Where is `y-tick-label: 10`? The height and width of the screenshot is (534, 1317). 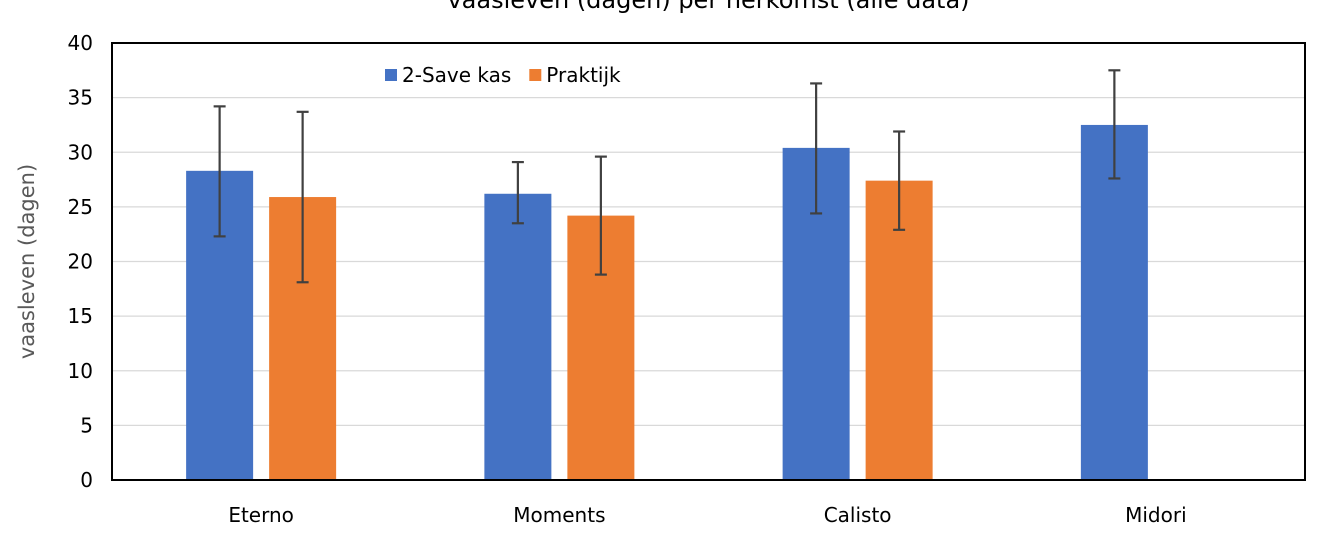
y-tick-label: 10 is located at coordinates (80, 371).